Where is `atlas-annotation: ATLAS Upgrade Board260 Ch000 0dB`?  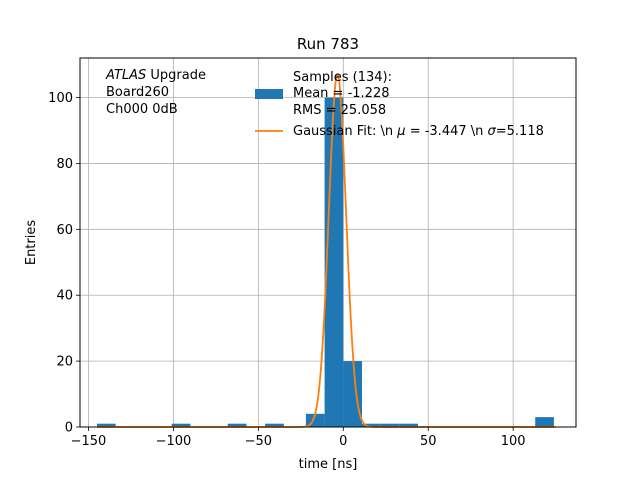
atlas-annotation: ATLAS Upgrade Board260 Ch000 0dB is located at coordinates (155, 92).